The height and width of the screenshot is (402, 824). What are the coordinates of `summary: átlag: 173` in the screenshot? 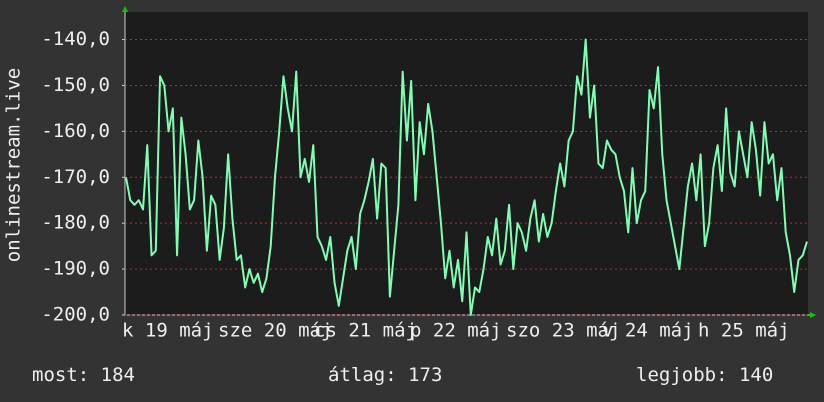 It's located at (385, 375).